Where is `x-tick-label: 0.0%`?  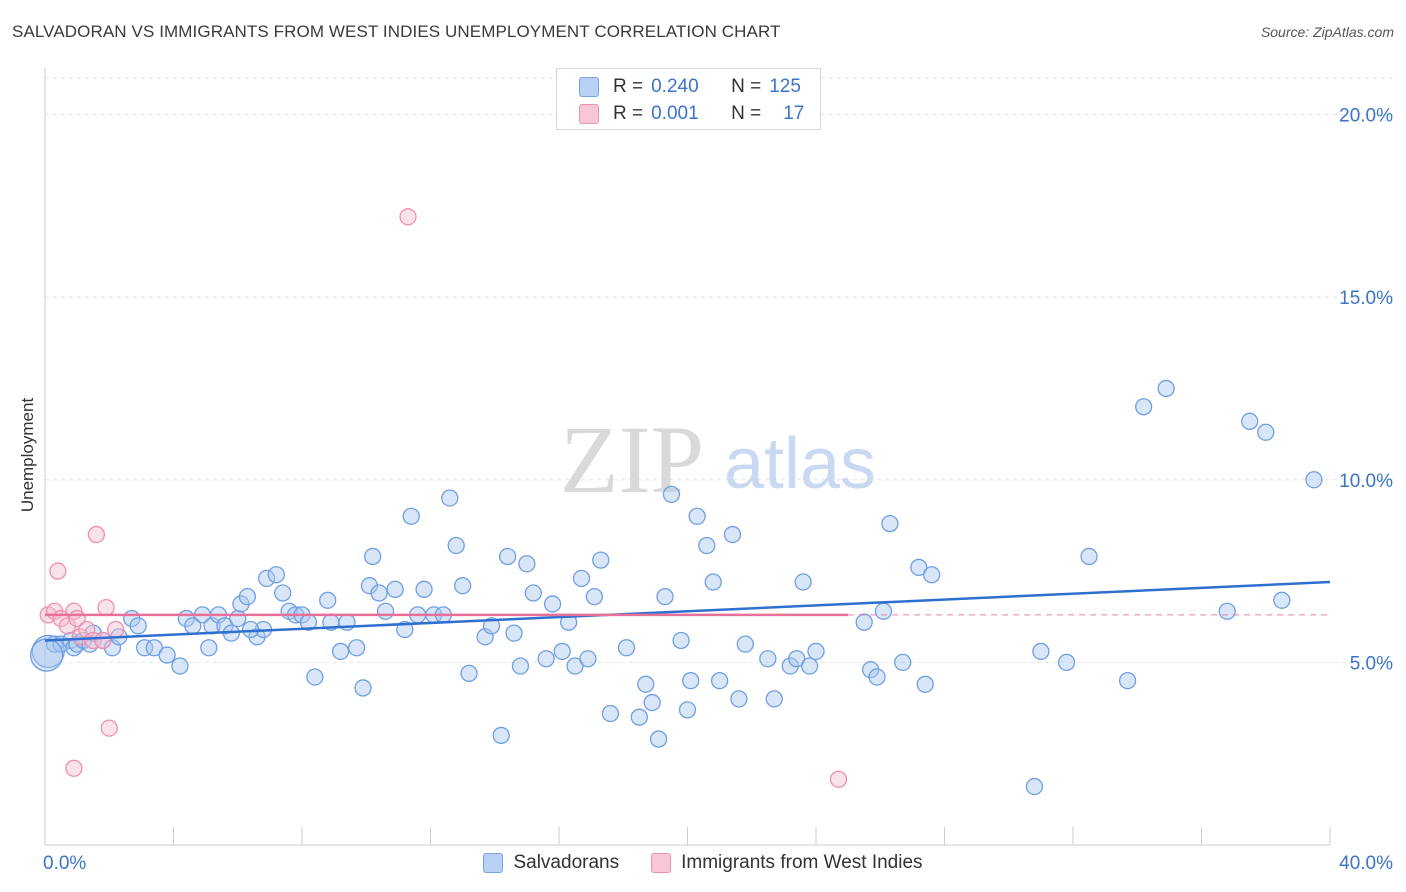
x-tick-label: 0.0% is located at coordinates (64, 863).